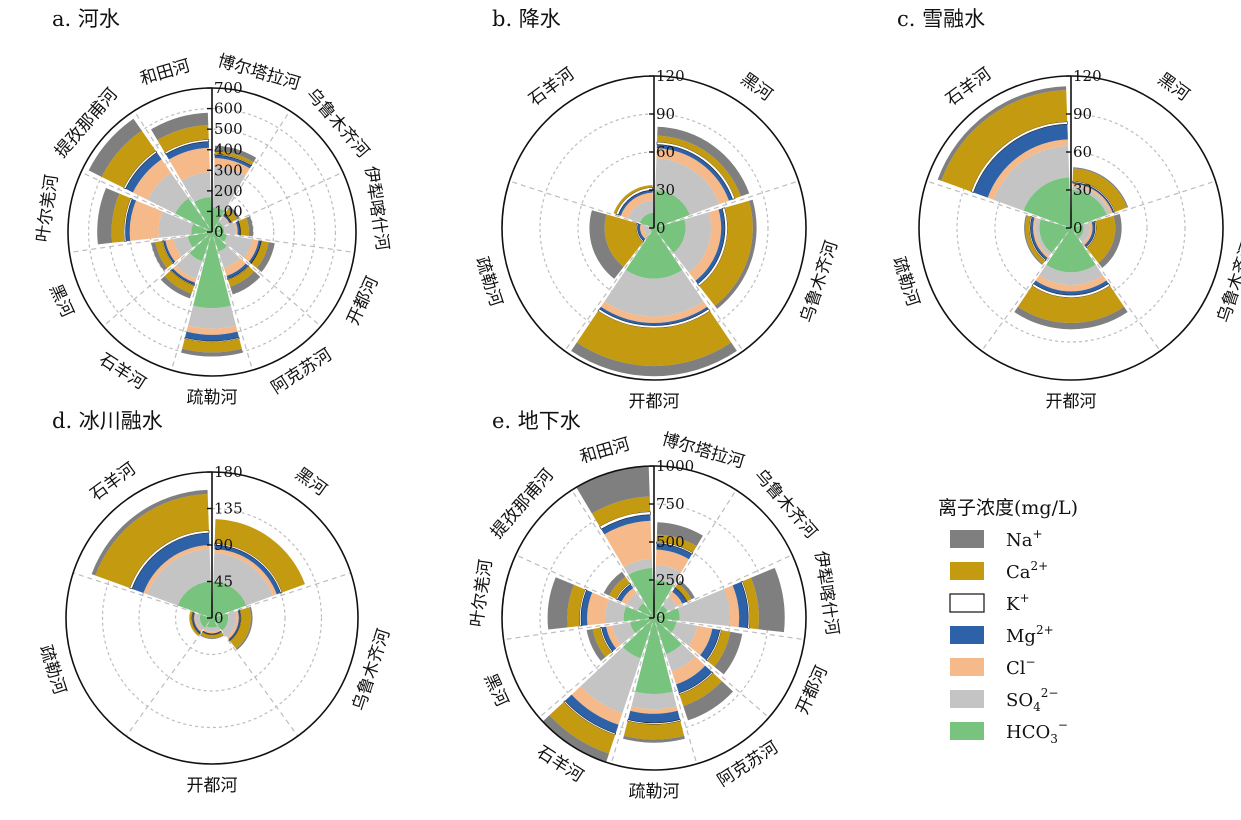 This screenshot has width=1241, height=820. I want to click on legend-label: Ca2+, so click(1027, 571).